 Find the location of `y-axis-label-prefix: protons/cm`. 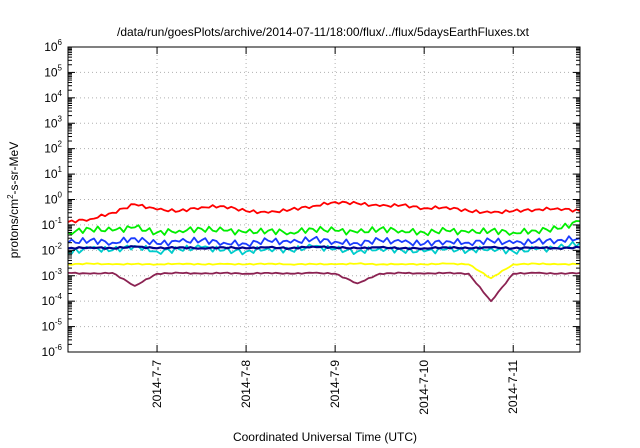

y-axis-label-prefix: protons/cm is located at coordinates (14, 228).